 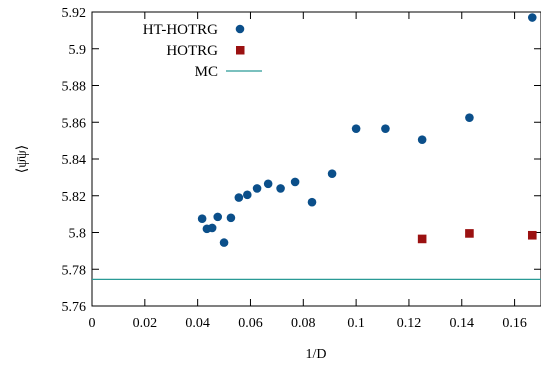 What do you see at coordinates (92, 323) in the screenshot?
I see `x-tick-label: 0` at bounding box center [92, 323].